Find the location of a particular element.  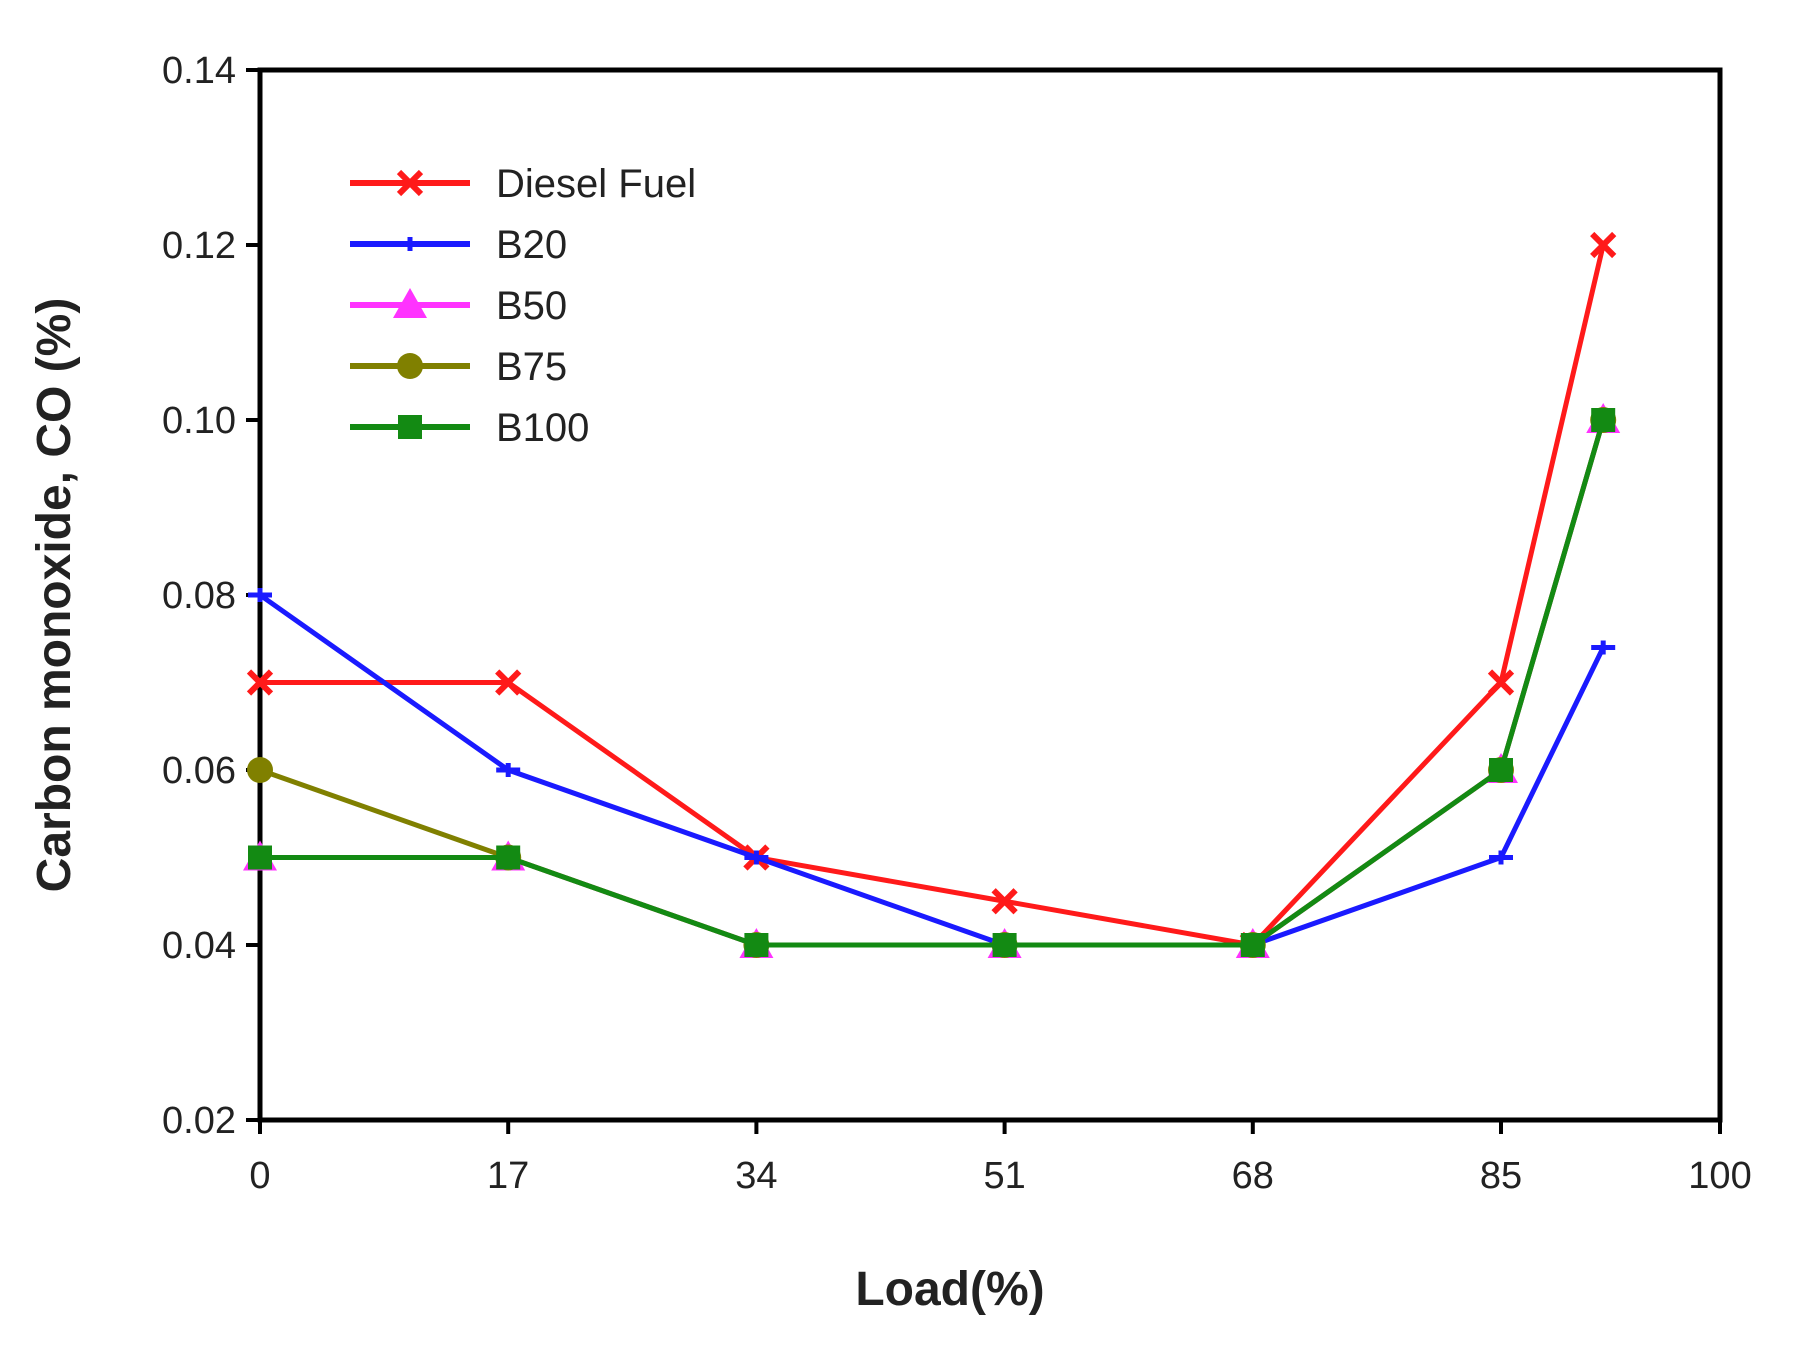

legend-item: B100 is located at coordinates (469, 428).